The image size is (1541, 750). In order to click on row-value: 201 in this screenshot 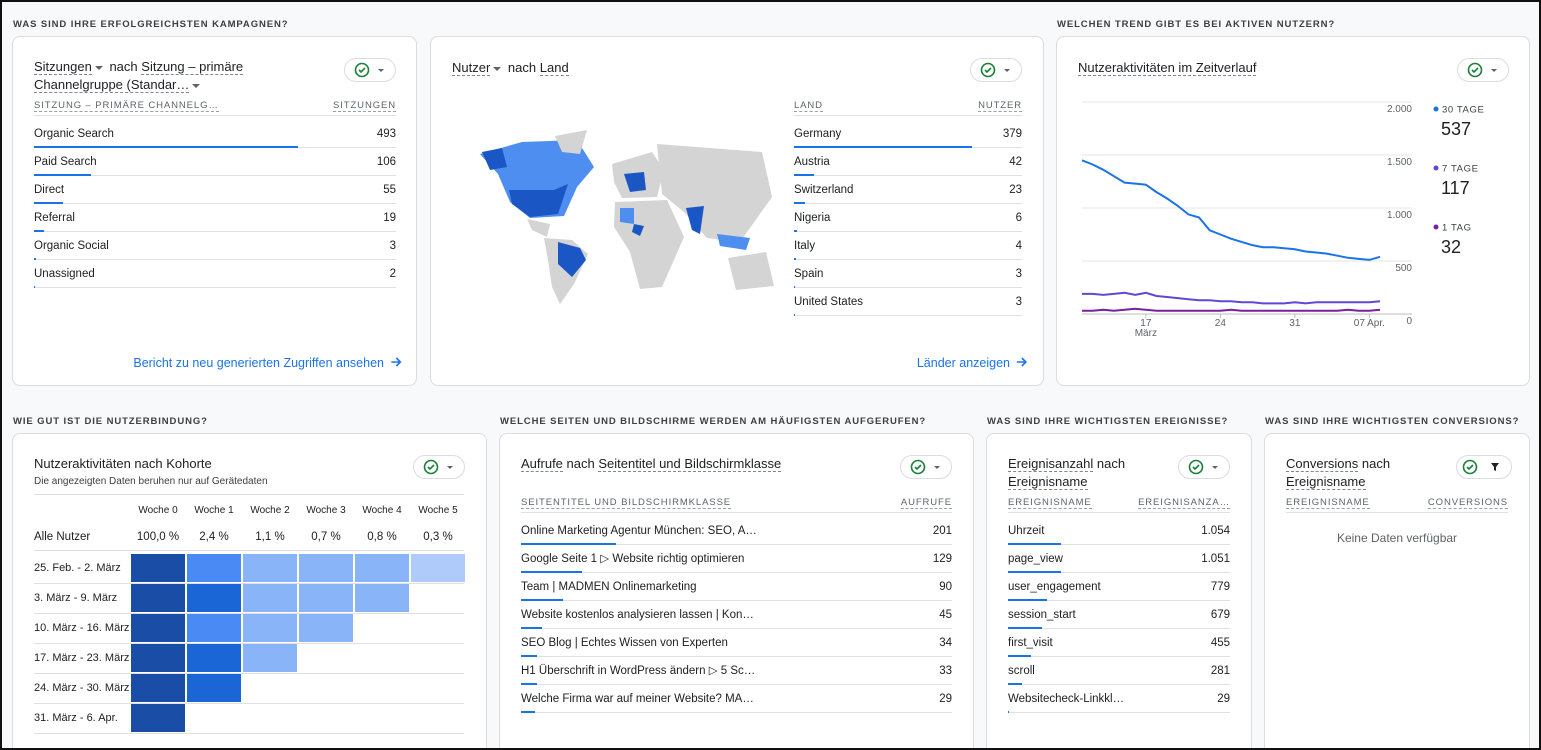, I will do `click(942, 531)`.